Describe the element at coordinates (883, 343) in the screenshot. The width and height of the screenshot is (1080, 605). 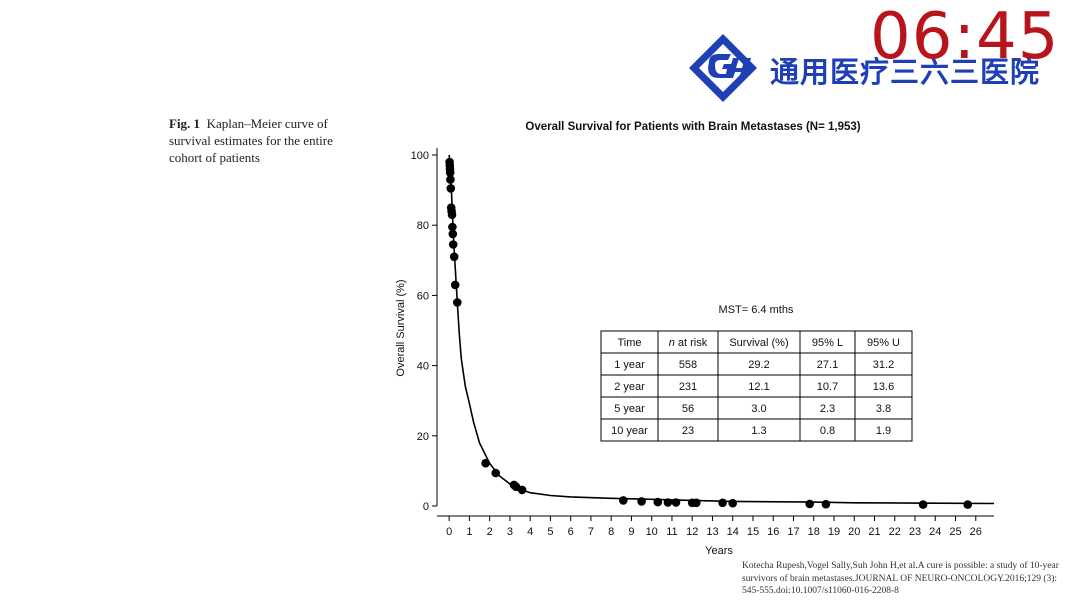
I see `table-header-cell: 95% U` at that location.